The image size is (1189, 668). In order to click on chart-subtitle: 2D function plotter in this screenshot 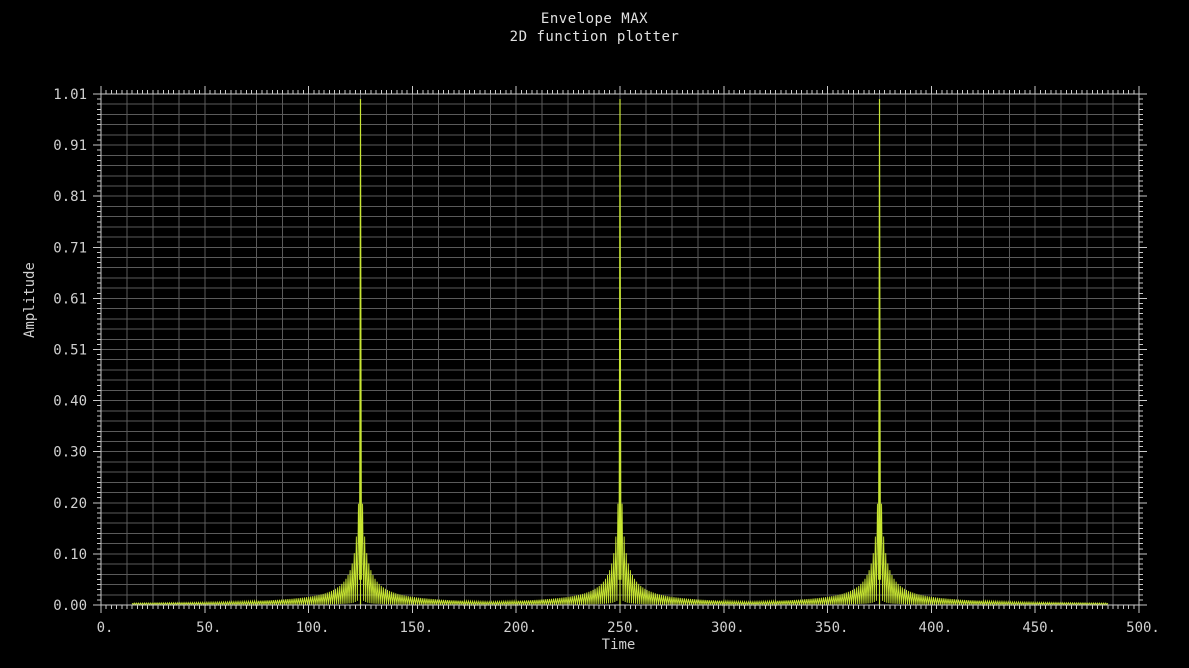, I will do `click(594, 37)`.